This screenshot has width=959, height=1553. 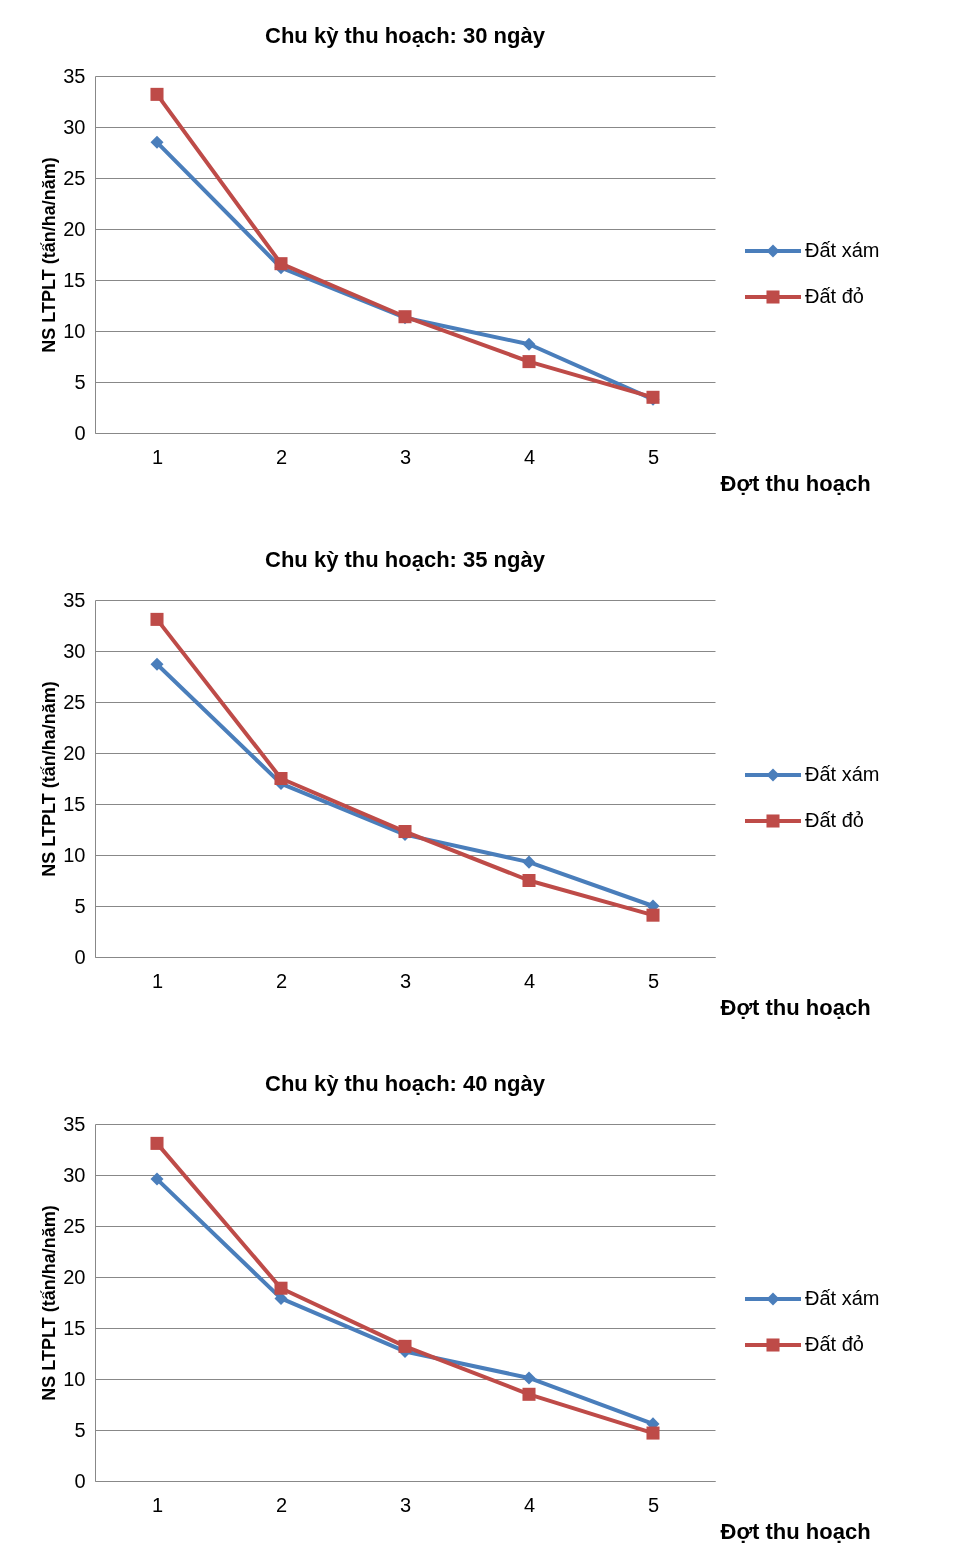 I want to click on chart-title: Chu kỳ thu hoạch: 40 ngày, so click(x=405, y=1083).